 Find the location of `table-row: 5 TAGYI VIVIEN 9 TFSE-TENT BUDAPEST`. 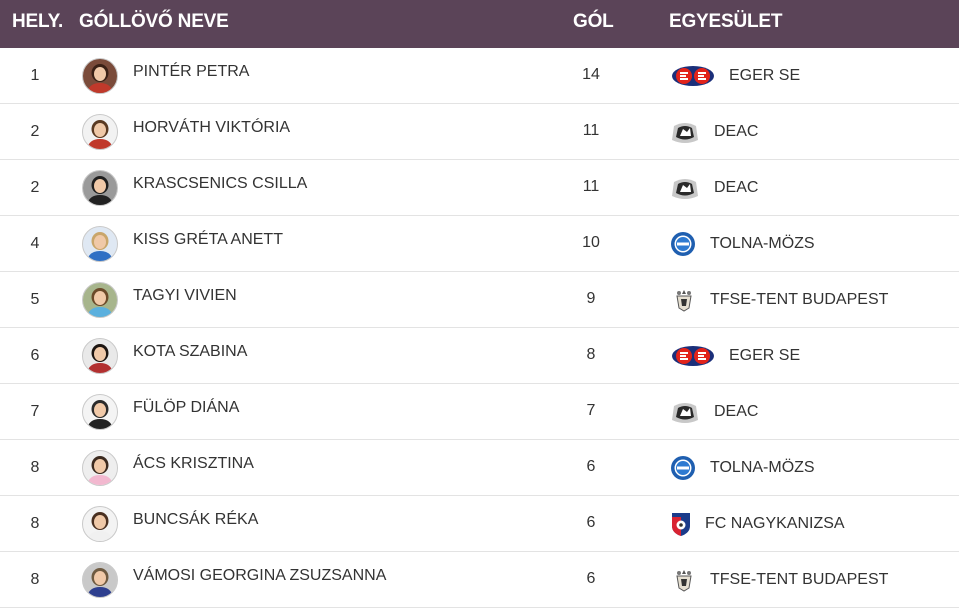

table-row: 5 TAGYI VIVIEN 9 TFSE-TENT BUDAPEST is located at coordinates (479, 300).